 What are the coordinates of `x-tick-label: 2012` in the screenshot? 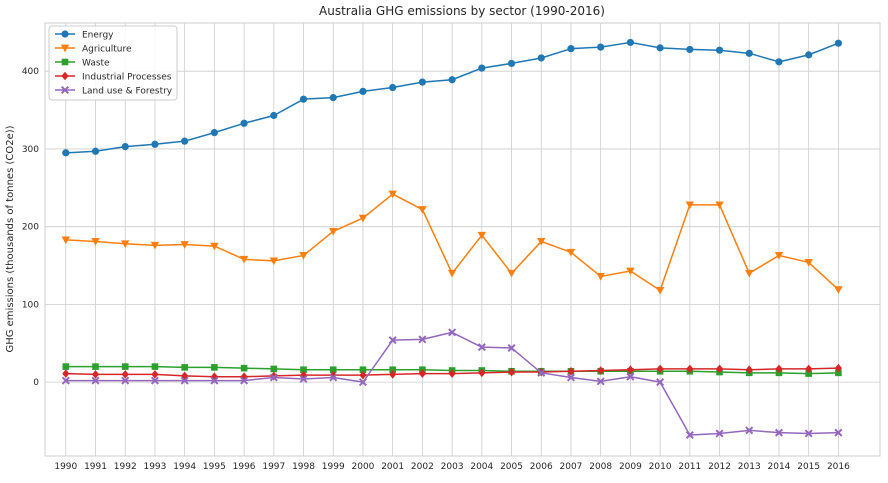 It's located at (719, 467).